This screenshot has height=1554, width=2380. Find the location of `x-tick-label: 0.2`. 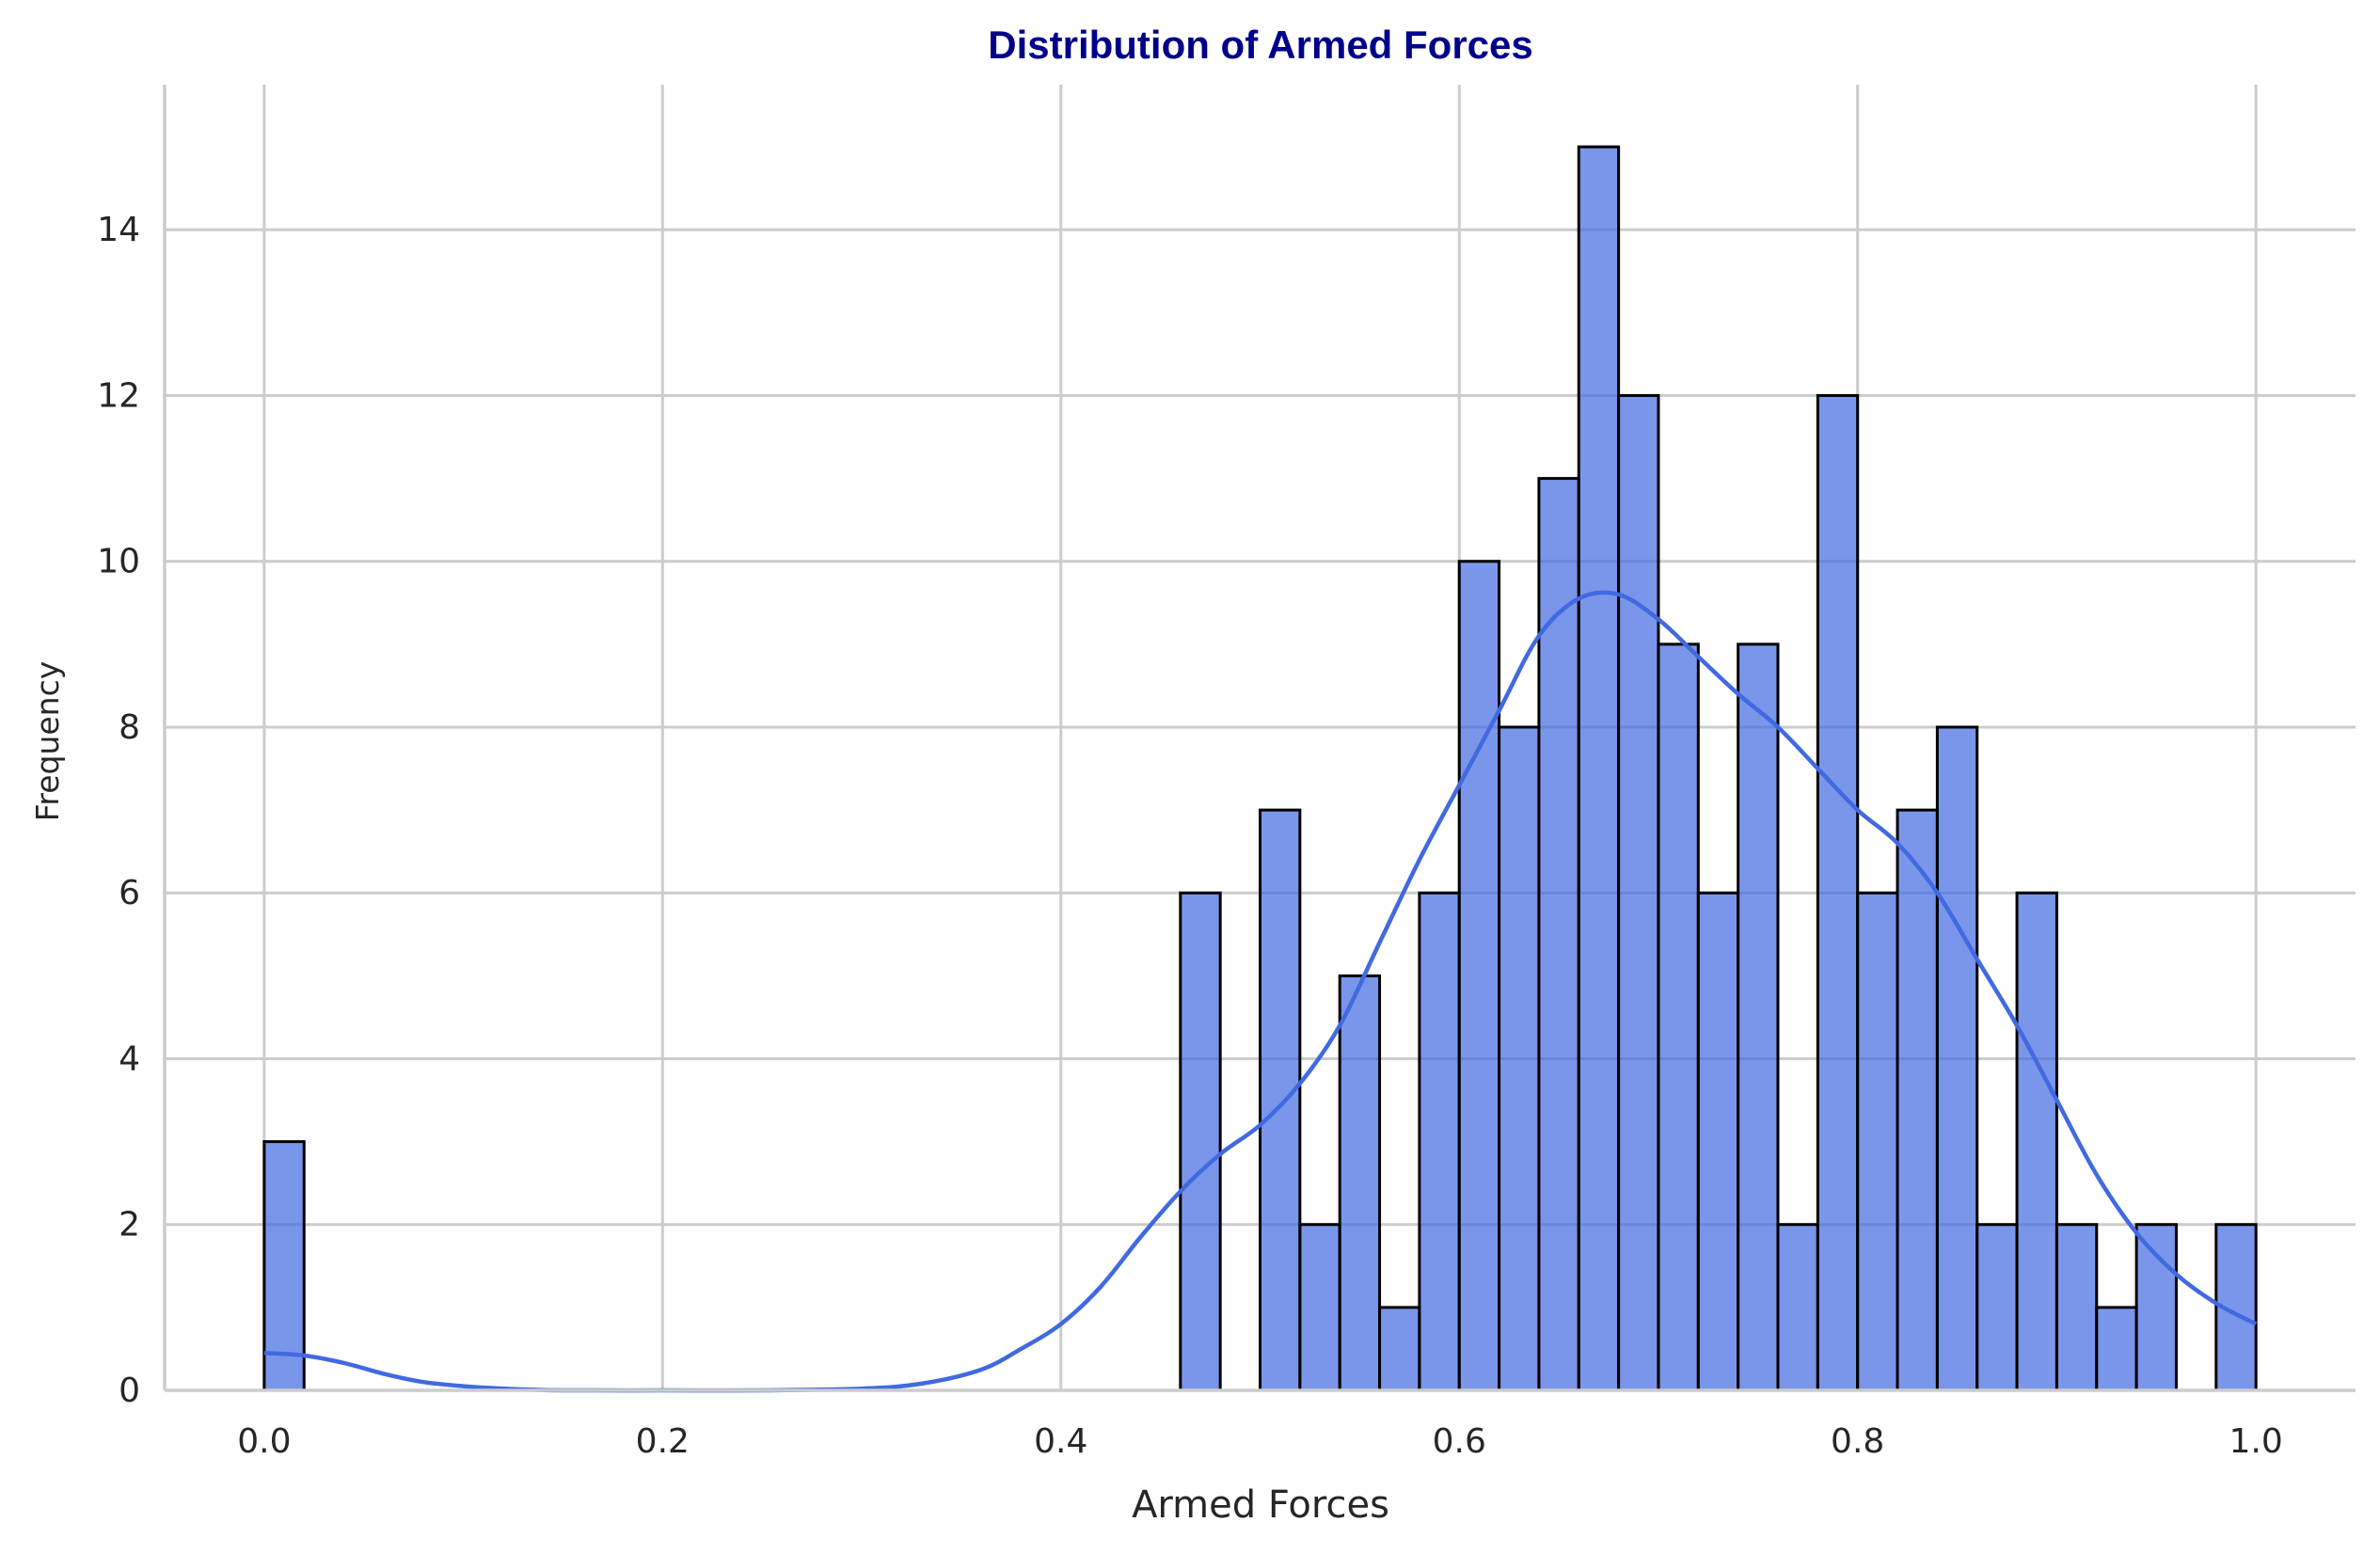

x-tick-label: 0.2 is located at coordinates (663, 1441).